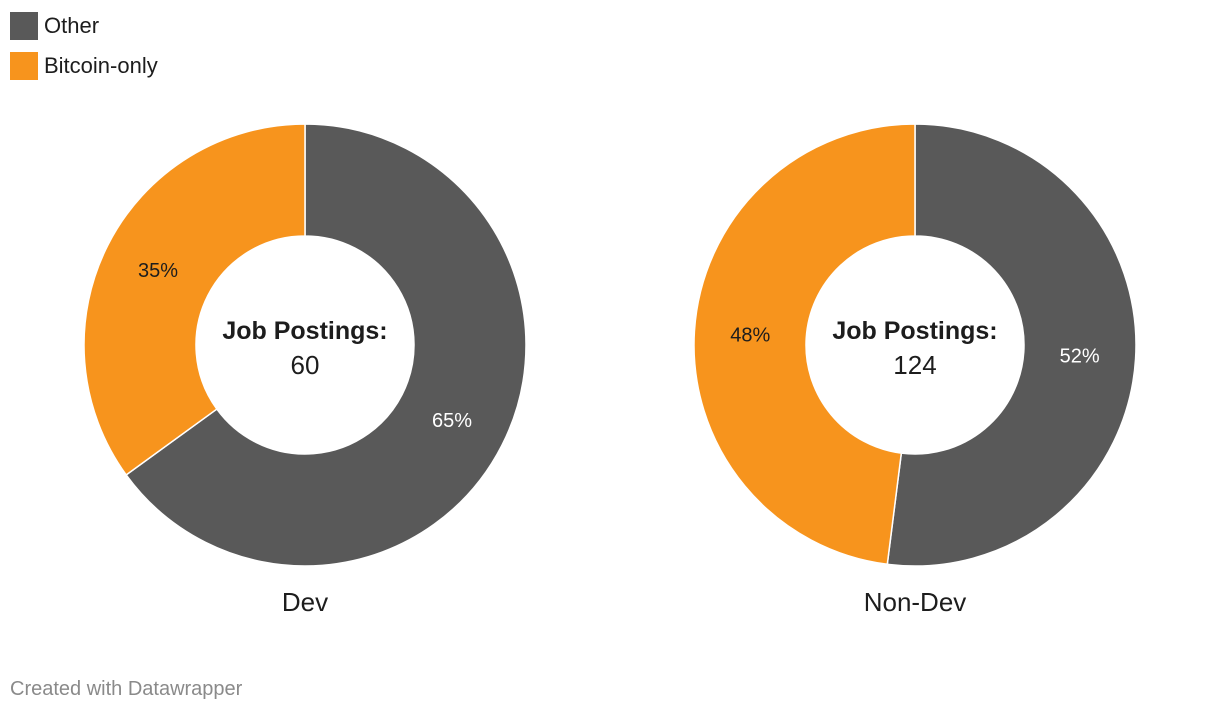 This screenshot has height=714, width=1220. Describe the element at coordinates (304, 331) in the screenshot. I see `center-label-dev: Job Postings:` at that location.